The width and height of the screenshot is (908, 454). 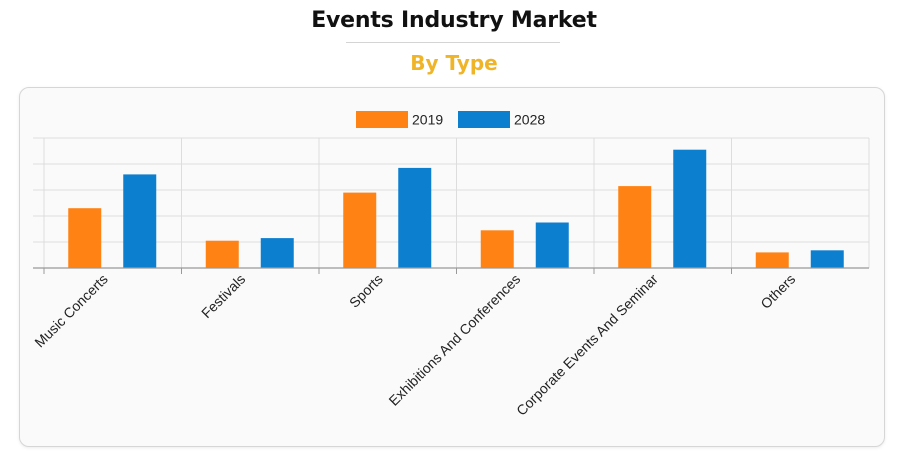 I want to click on chart-title: Events Industry Market, so click(x=454, y=20).